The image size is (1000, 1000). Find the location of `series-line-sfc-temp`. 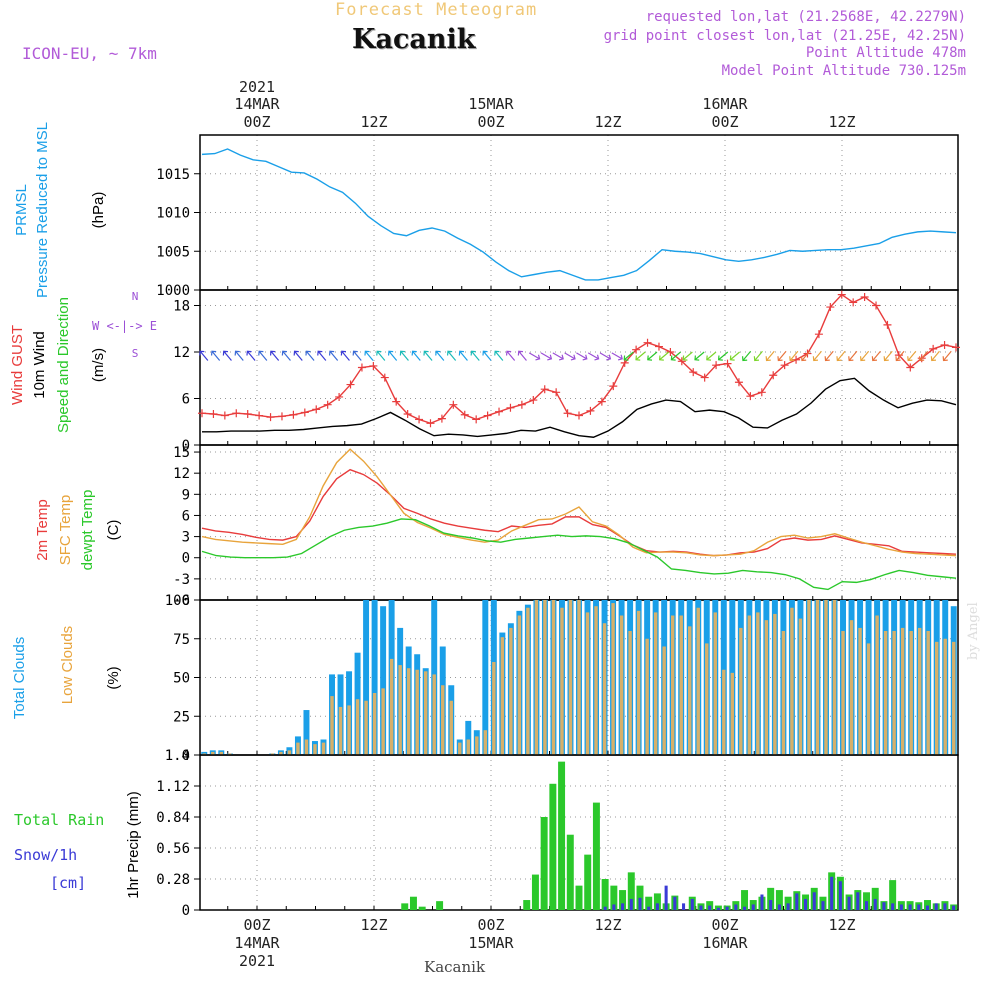

series-line-sfc-temp is located at coordinates (579, 502).